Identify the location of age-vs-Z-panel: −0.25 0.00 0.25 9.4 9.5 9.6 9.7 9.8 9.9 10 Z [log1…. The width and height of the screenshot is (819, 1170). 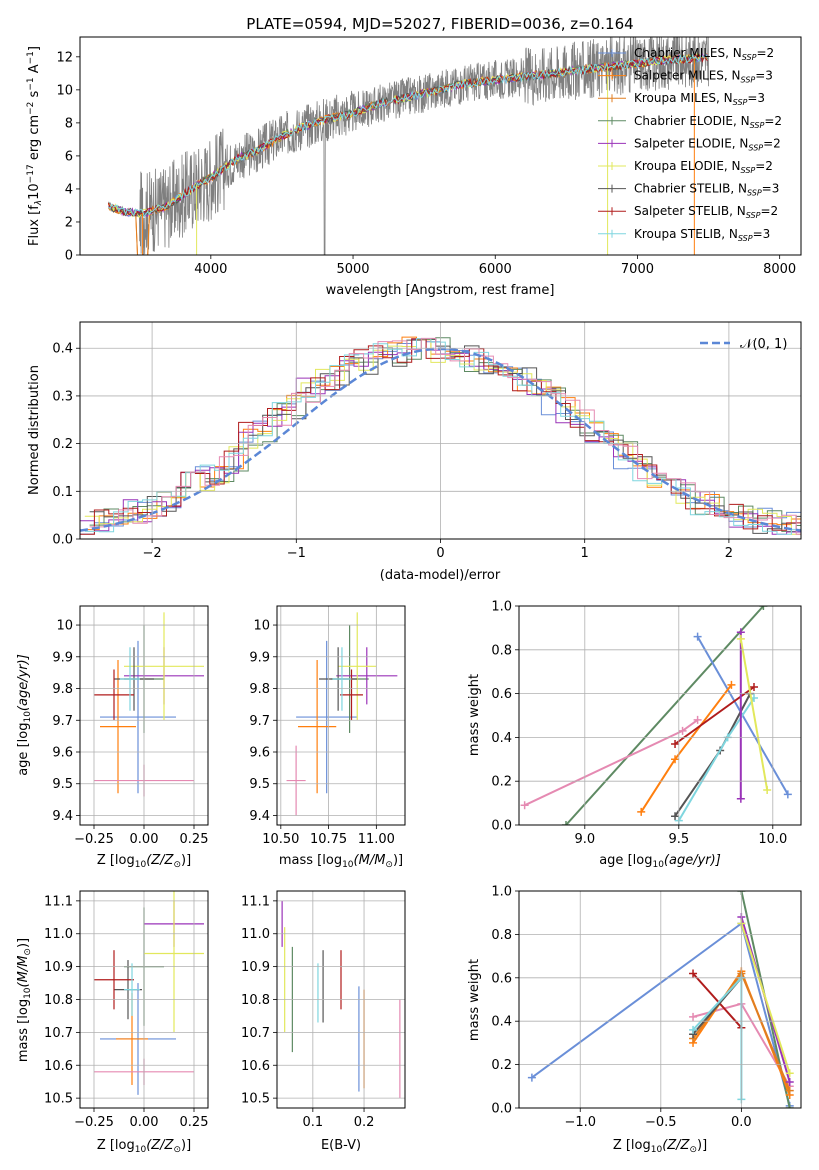
(112, 737).